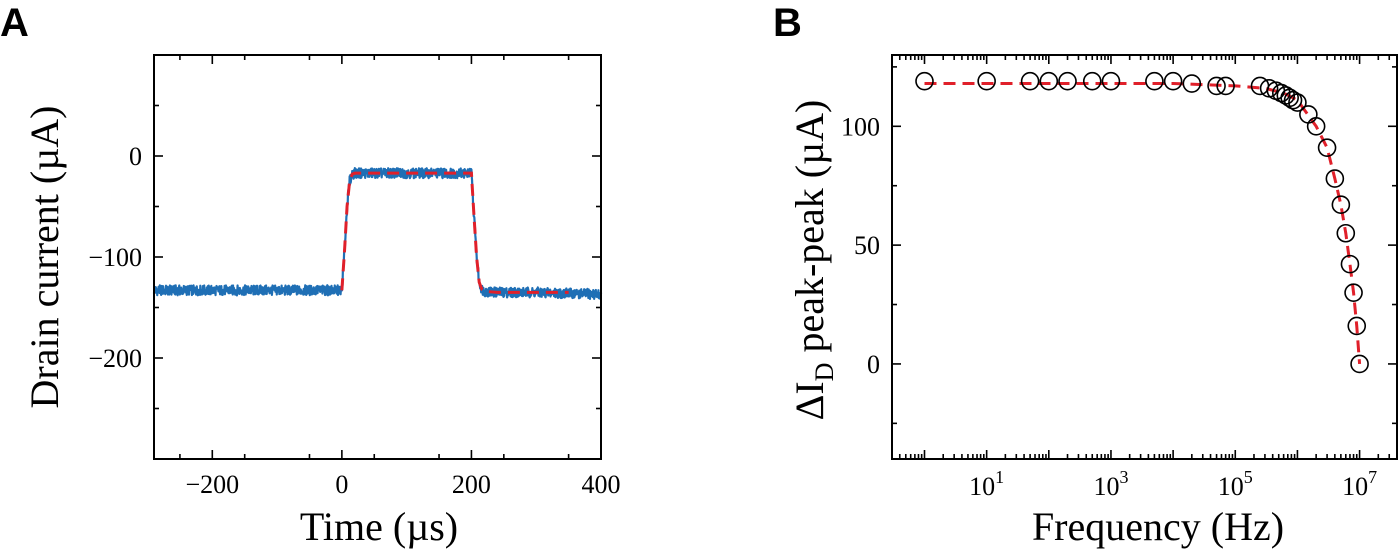  What do you see at coordinates (44, 257) in the screenshot?
I see `panel-a-y-axis-label: Drain current (µA)` at bounding box center [44, 257].